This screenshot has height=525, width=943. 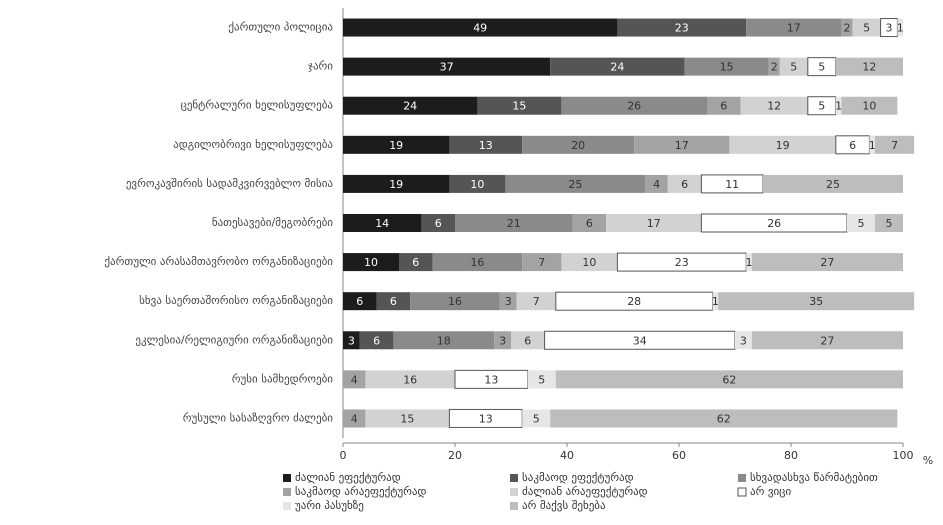 I want to click on data-label: 18, so click(x=444, y=340).